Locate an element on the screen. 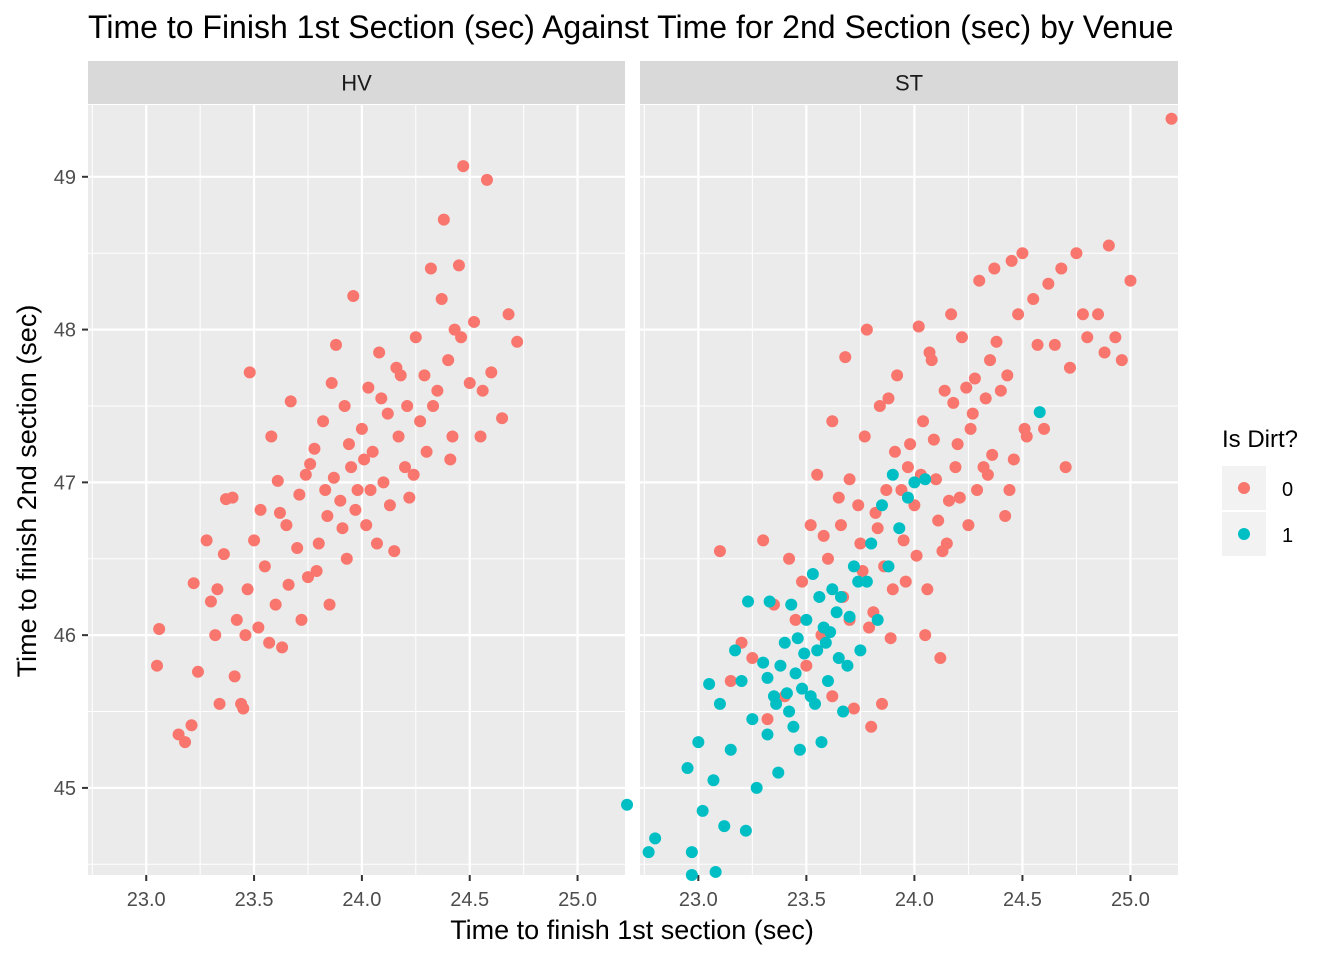  facet-strip-hv is located at coordinates (356, 82).